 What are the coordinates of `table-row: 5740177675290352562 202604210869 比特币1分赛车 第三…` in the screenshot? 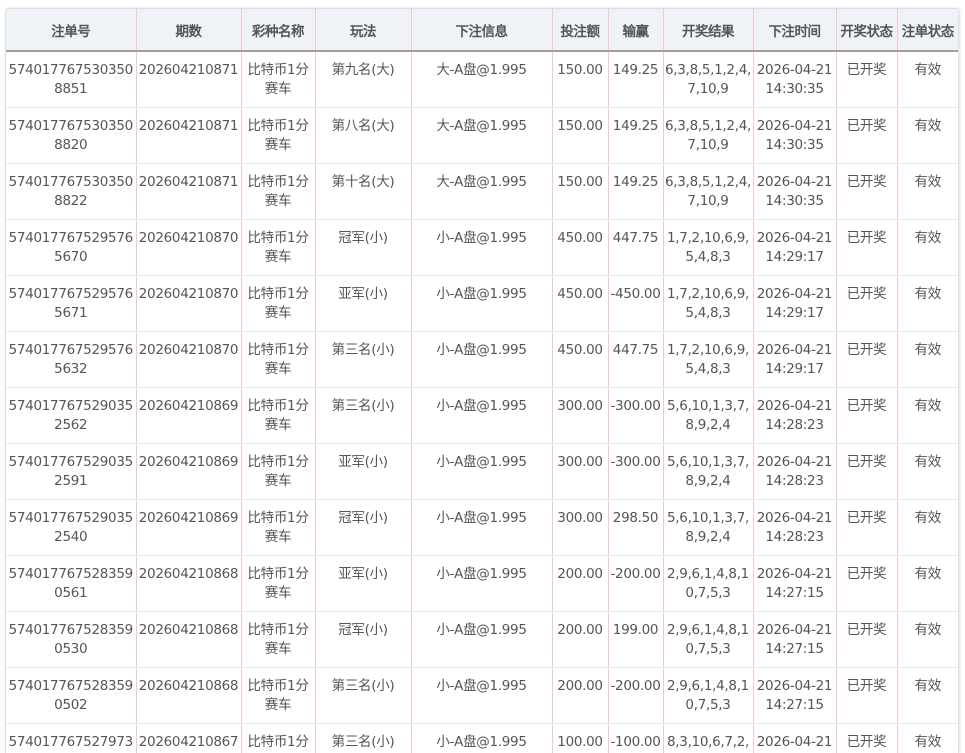 It's located at (482, 415).